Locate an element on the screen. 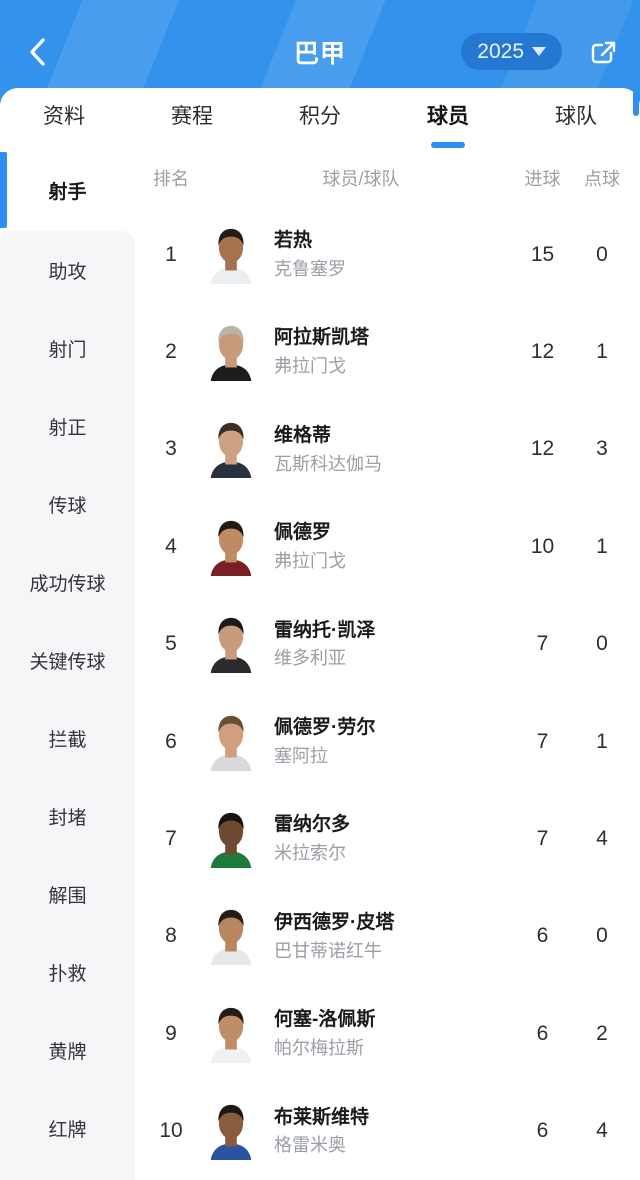  player-cell: 何塞-洛佩斯 帕尔梅拉斯 is located at coordinates (361, 1034).